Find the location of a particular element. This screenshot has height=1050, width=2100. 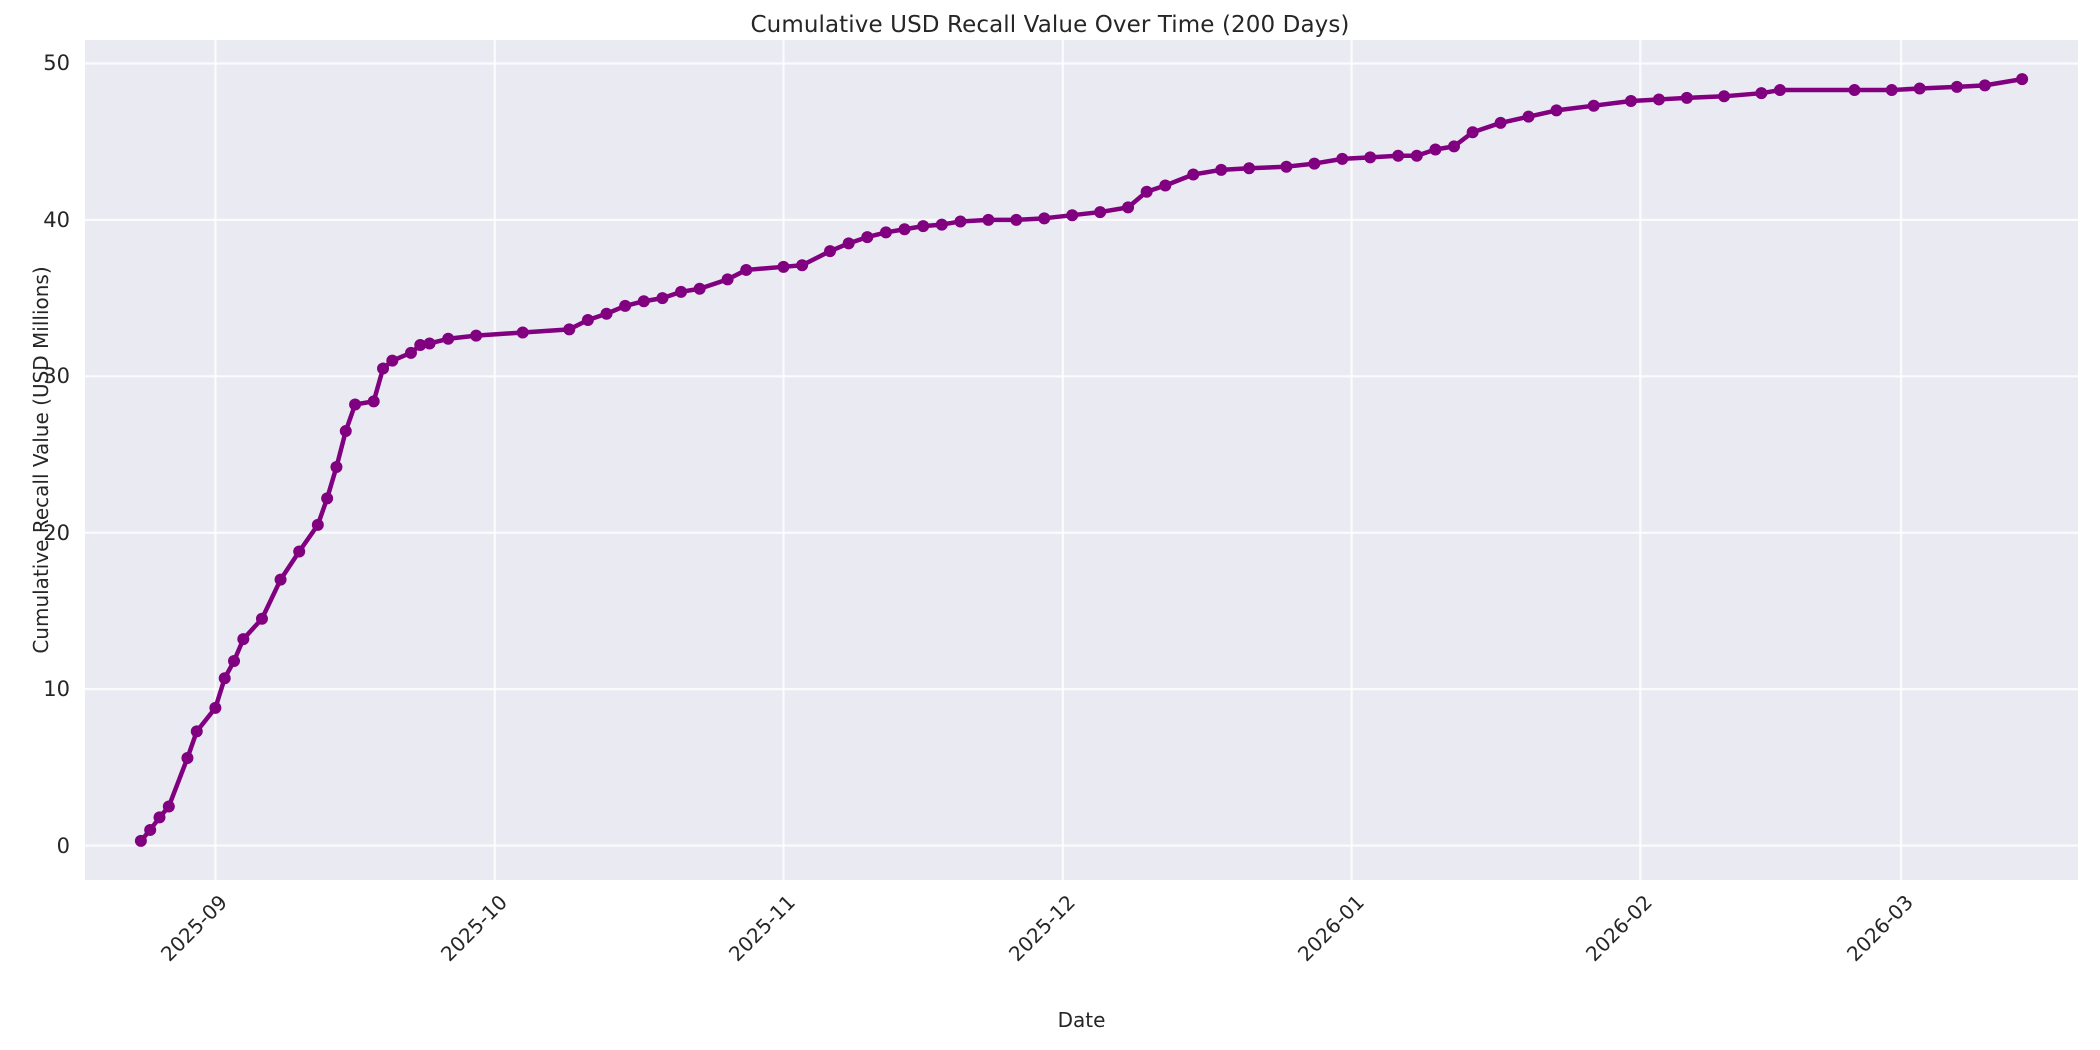

x-axis-label: Date is located at coordinates (1081, 1020).